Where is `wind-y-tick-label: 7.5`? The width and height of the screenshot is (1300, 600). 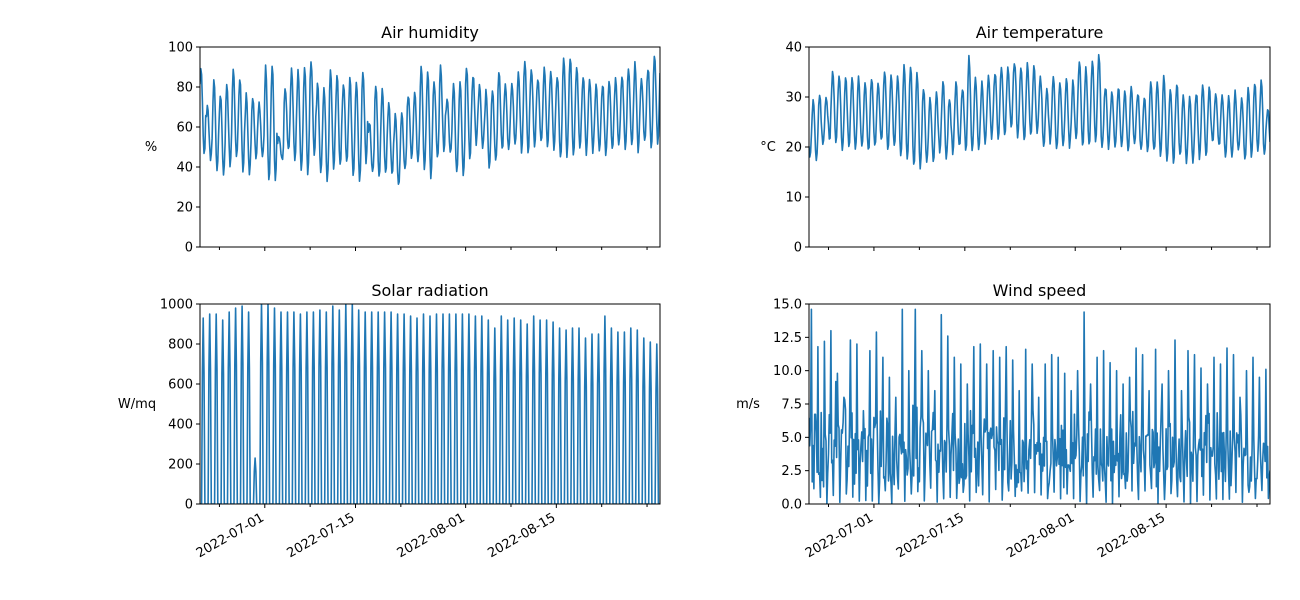
wind-y-tick-label: 7.5 is located at coordinates (791, 405).